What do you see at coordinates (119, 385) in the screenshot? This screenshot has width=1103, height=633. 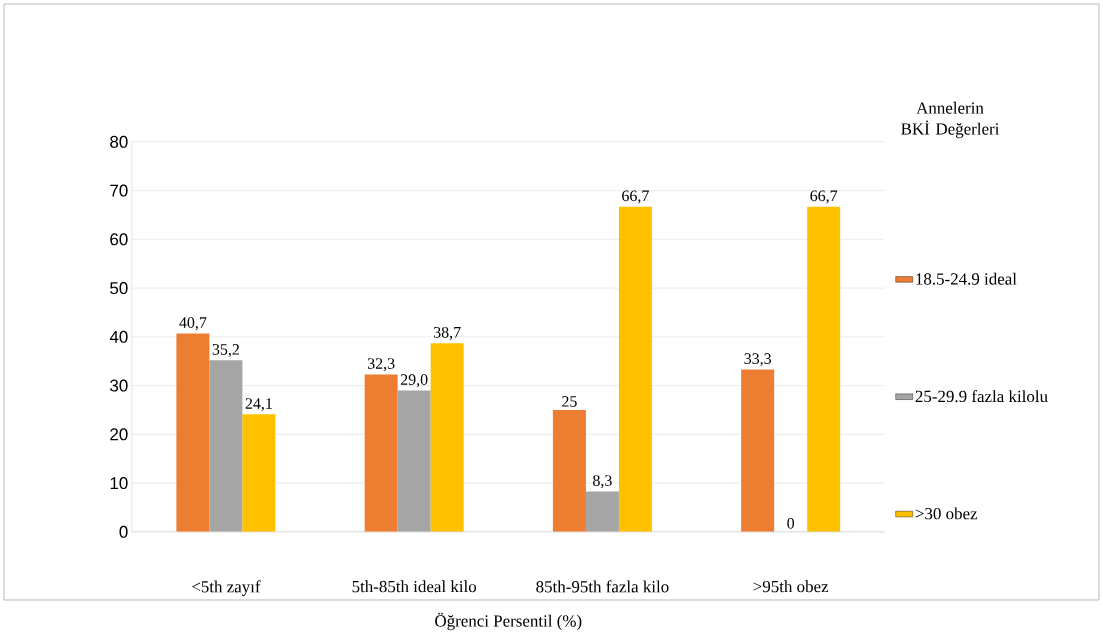 I see `y-tick-label: 30` at bounding box center [119, 385].